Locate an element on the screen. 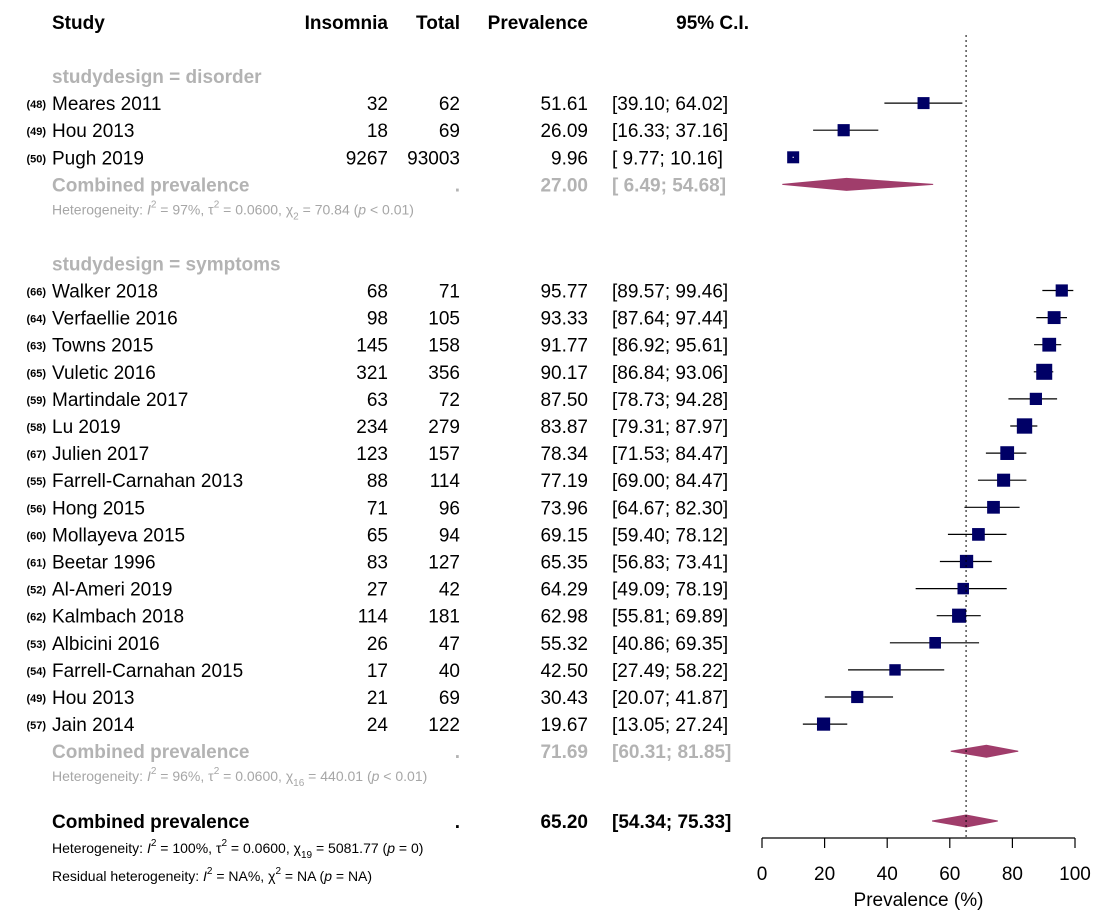  events-value: 17 is located at coordinates (377, 671).